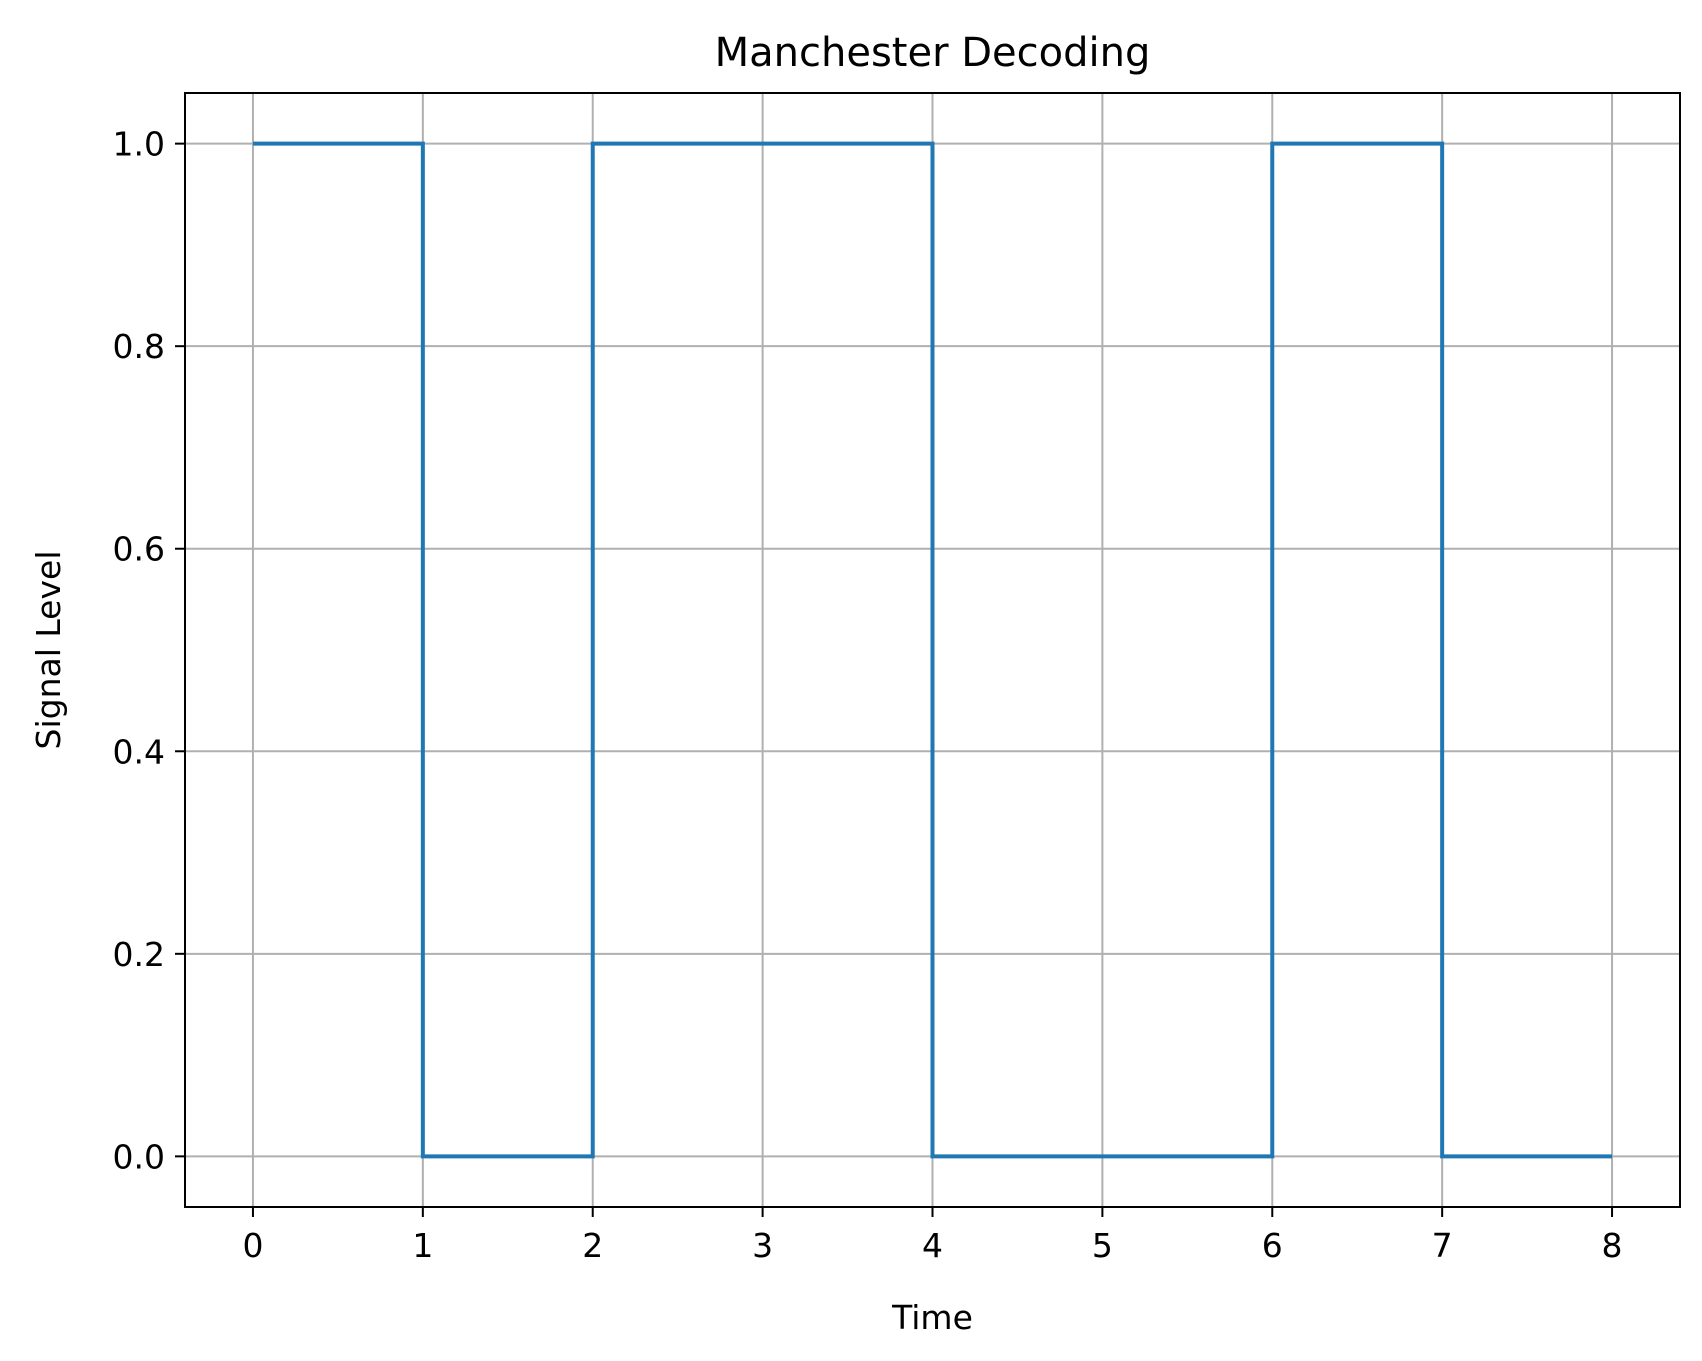 This screenshot has height=1361, width=1702. I want to click on x-tick-label: 7, so click(1442, 1245).